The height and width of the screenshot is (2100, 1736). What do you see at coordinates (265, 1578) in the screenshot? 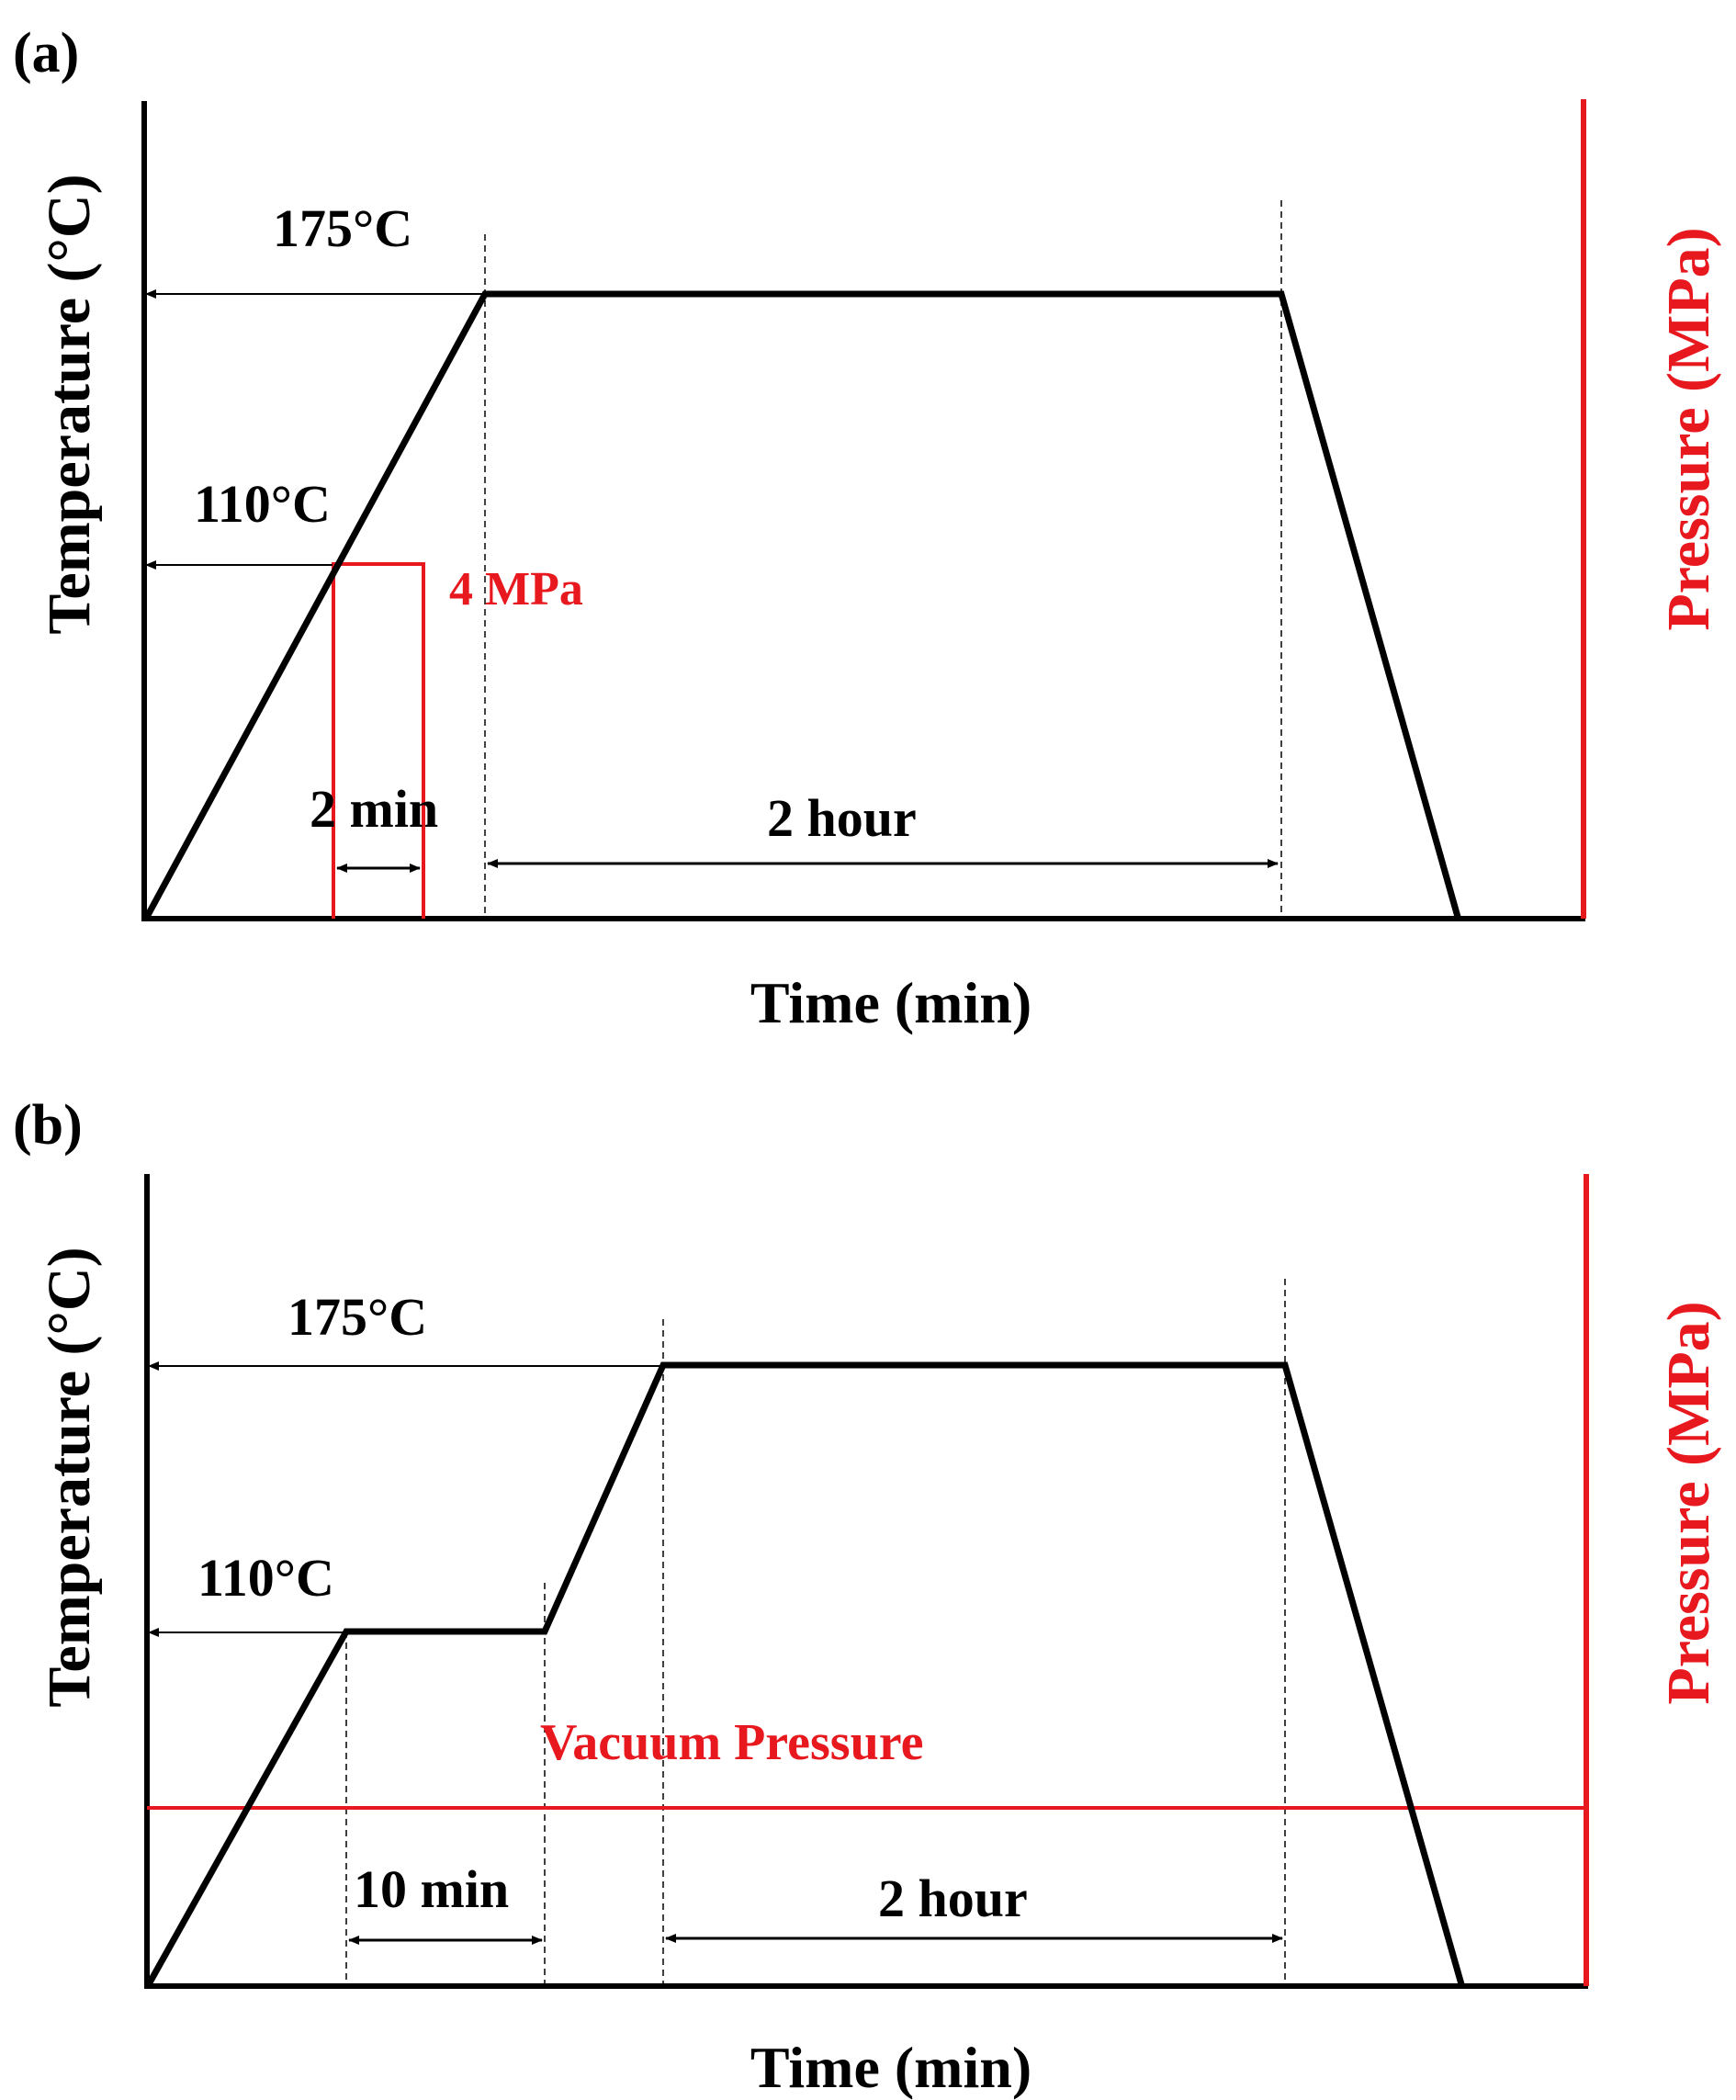
I see `panel-b-temp-mid-label: 110°C` at bounding box center [265, 1578].